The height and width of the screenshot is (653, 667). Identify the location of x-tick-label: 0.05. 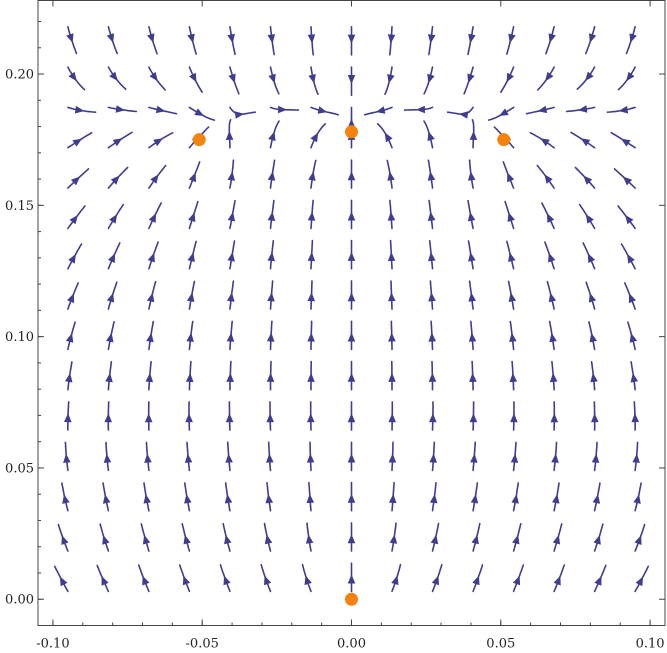
(500, 644).